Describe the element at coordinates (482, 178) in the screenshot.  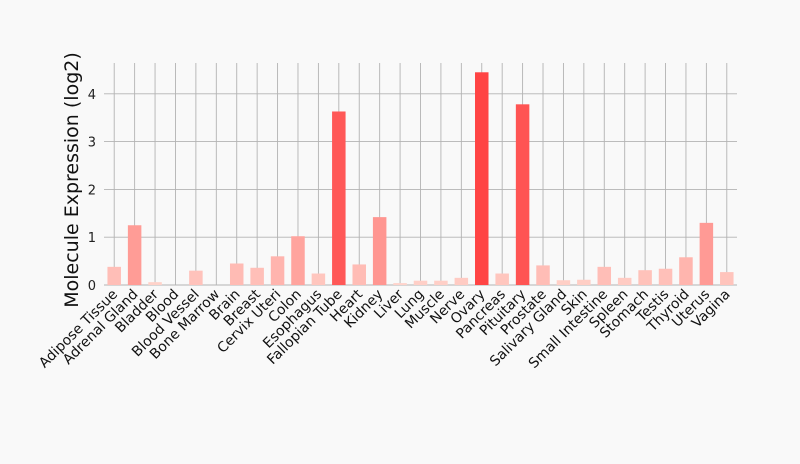
I see `bar-ovary` at that location.